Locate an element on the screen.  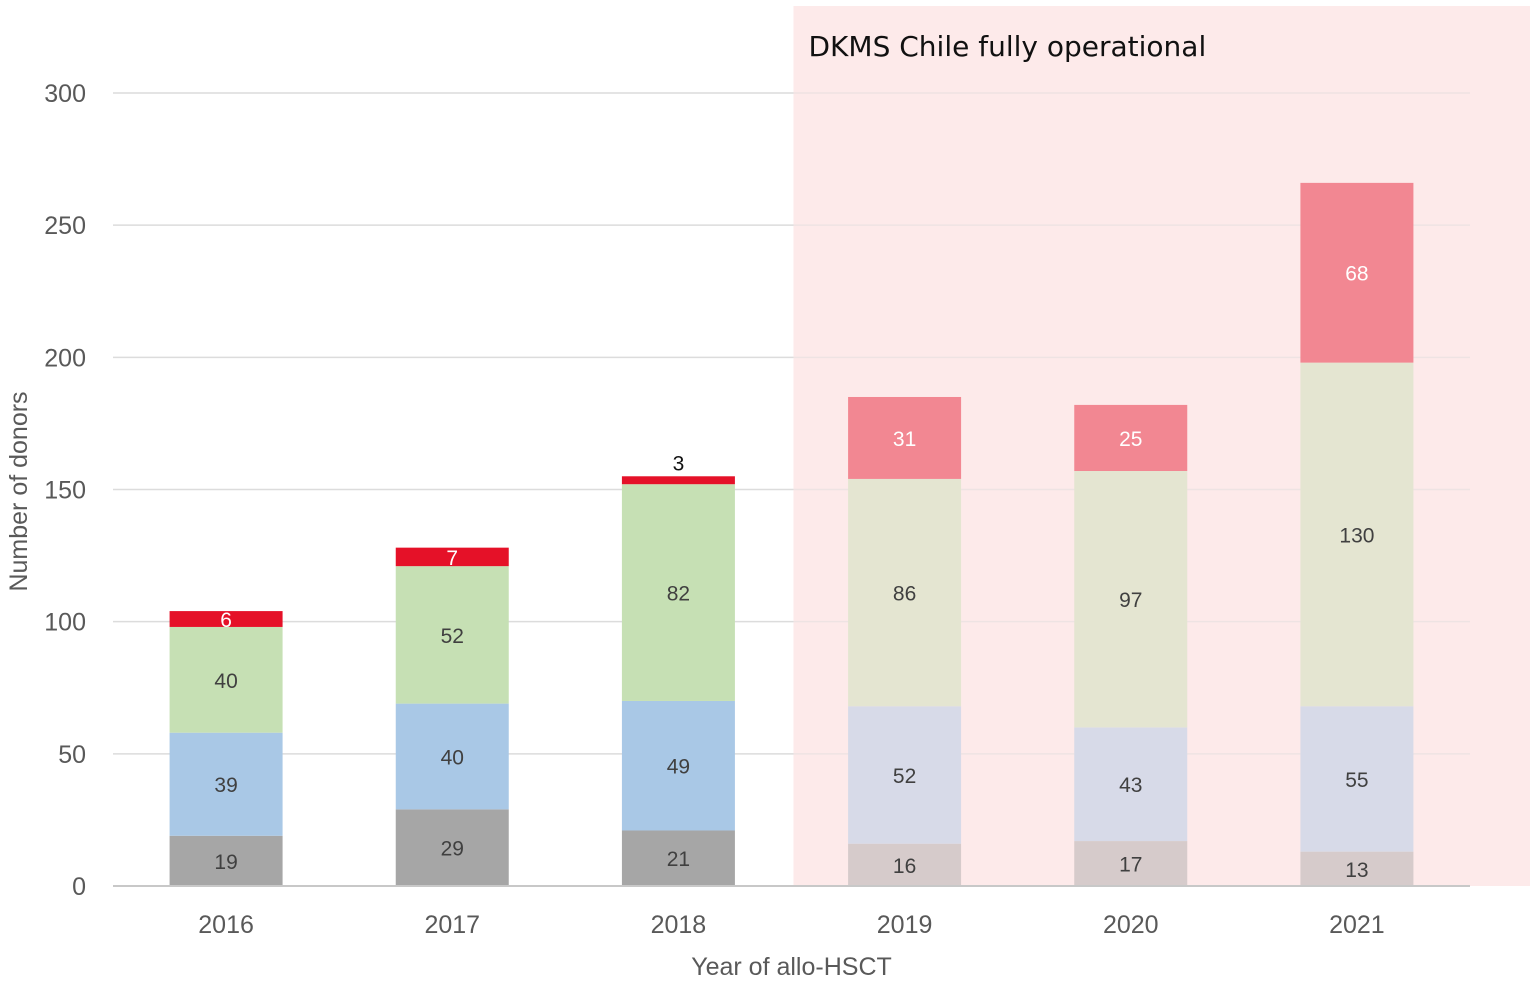
data-label: 39 is located at coordinates (225, 785).